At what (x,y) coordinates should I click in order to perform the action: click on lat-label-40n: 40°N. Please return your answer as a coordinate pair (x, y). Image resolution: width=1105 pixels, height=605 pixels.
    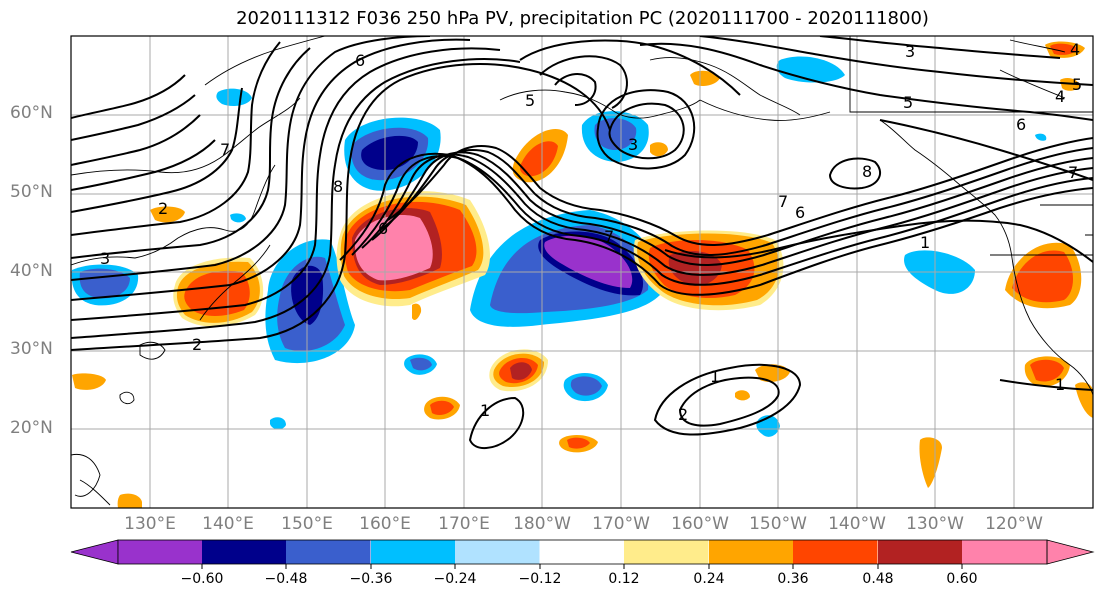
    Looking at the image, I should click on (31, 271).